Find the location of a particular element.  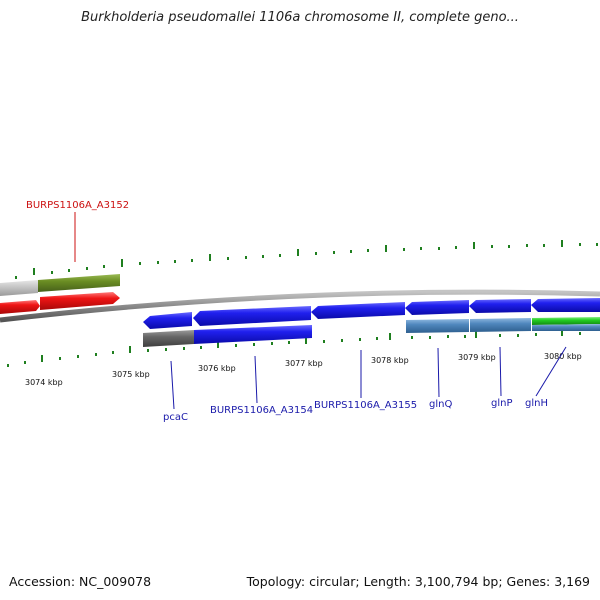

inner-tick-row is located at coordinates (294, 348).